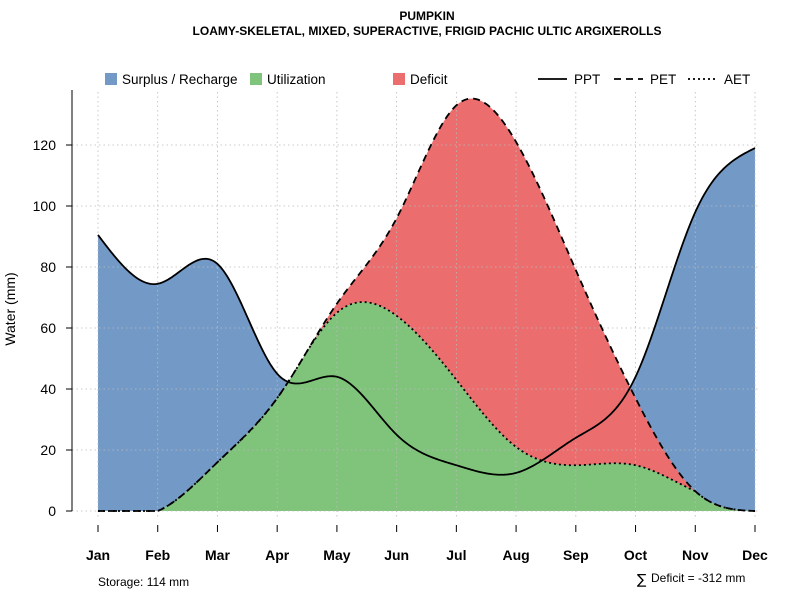 The image size is (800, 600). I want to click on y-tick-label: 80, so click(48, 267).